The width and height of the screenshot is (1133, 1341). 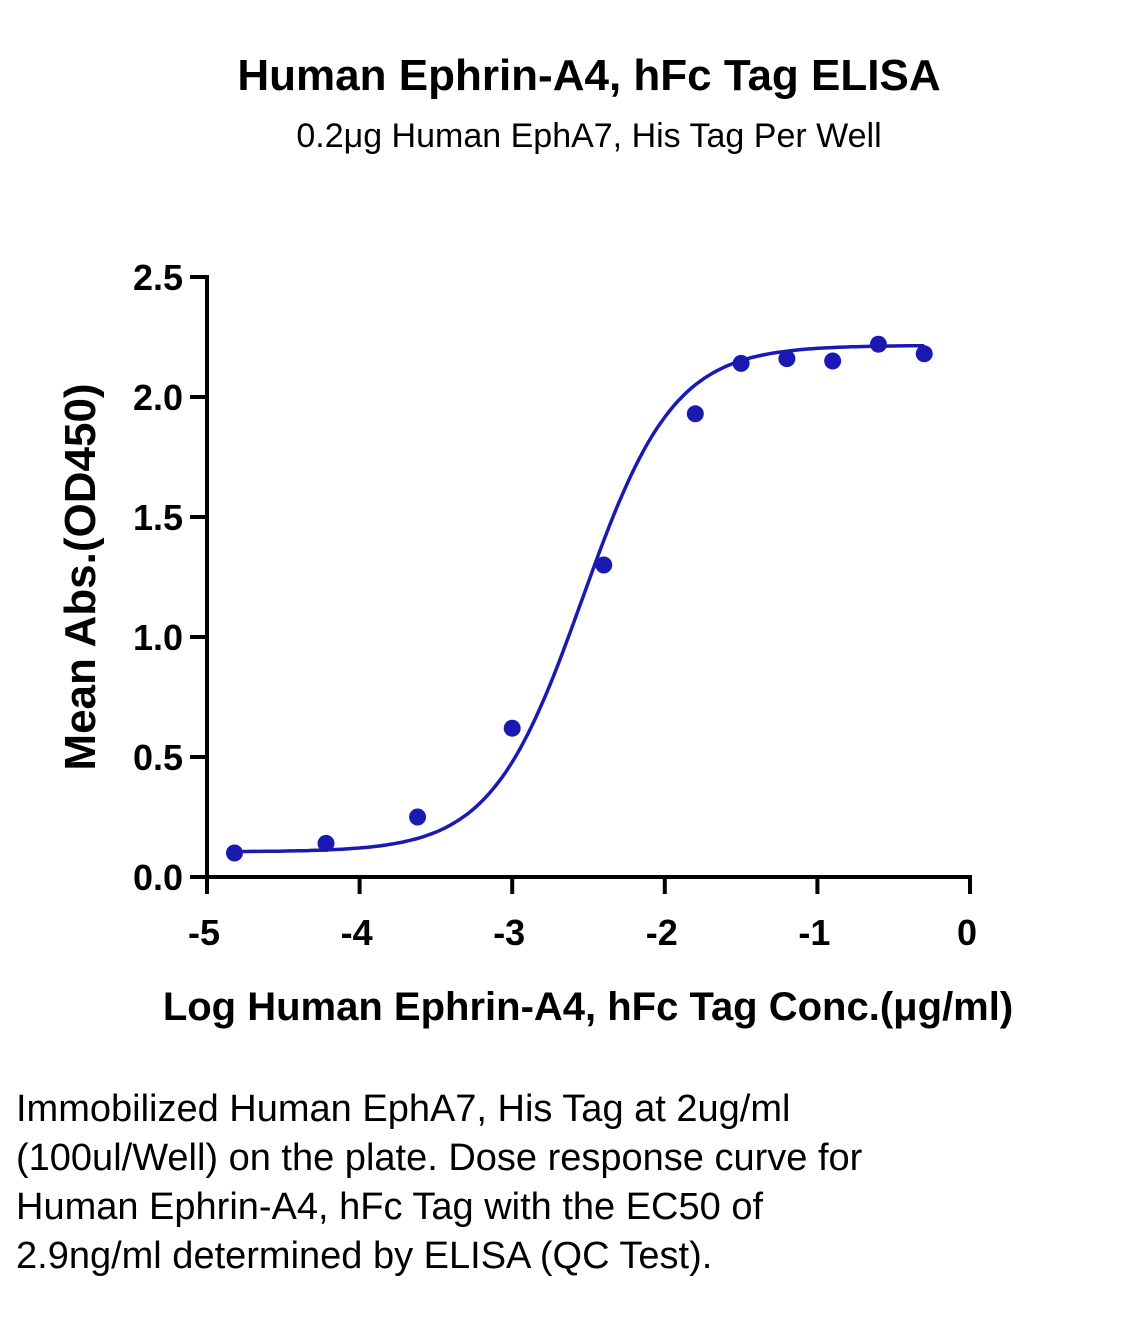 I want to click on x-tick-label: -2, so click(x=662, y=932).